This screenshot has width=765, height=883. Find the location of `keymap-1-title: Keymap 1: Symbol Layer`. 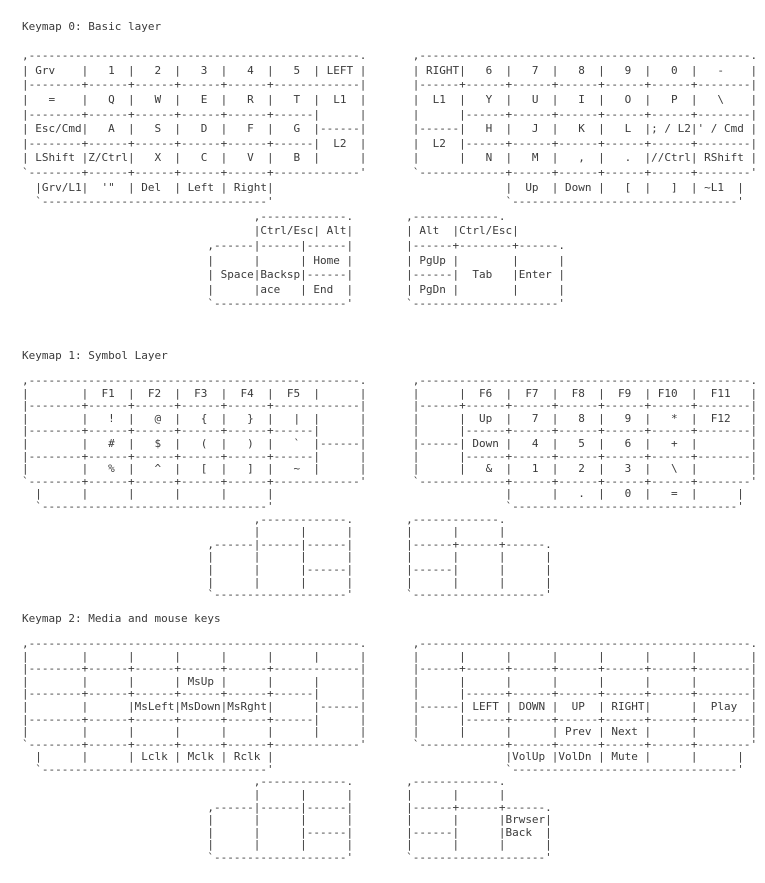

keymap-1-title: Keymap 1: Symbol Layer is located at coordinates (95, 355).